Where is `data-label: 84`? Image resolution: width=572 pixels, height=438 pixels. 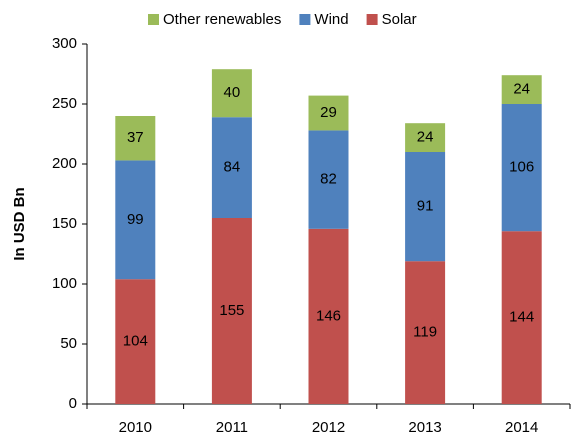 data-label: 84 is located at coordinates (232, 167).